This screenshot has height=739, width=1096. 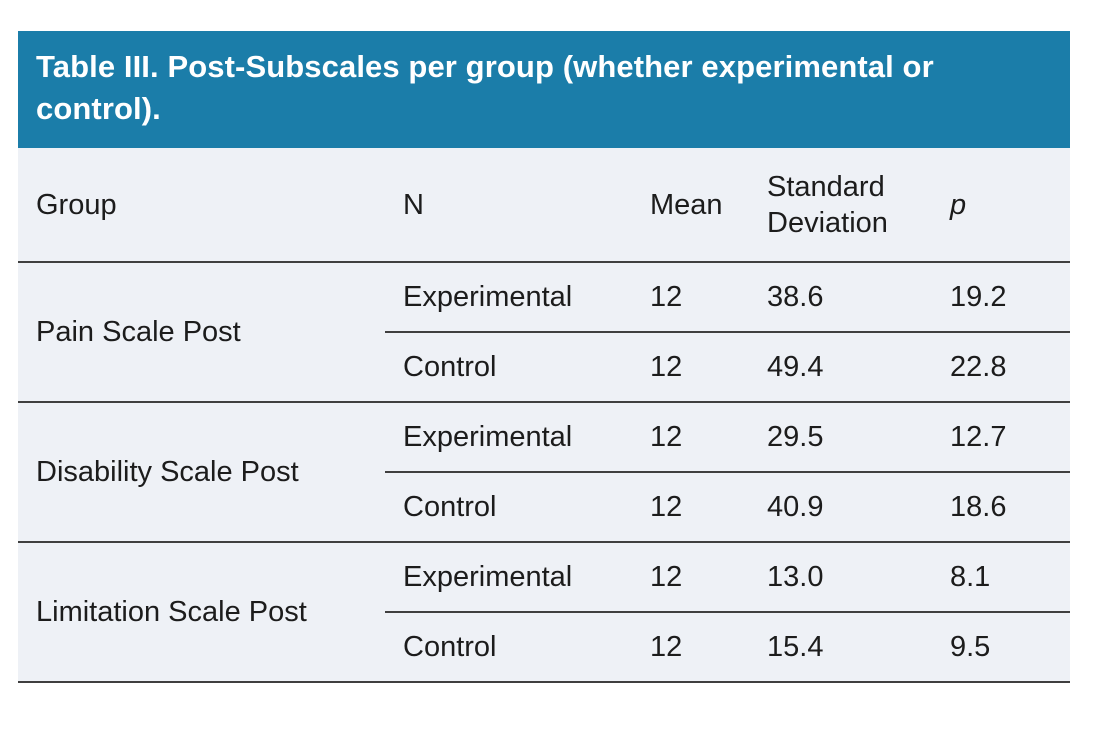 What do you see at coordinates (508, 205) in the screenshot?
I see `col-header-n: N` at bounding box center [508, 205].